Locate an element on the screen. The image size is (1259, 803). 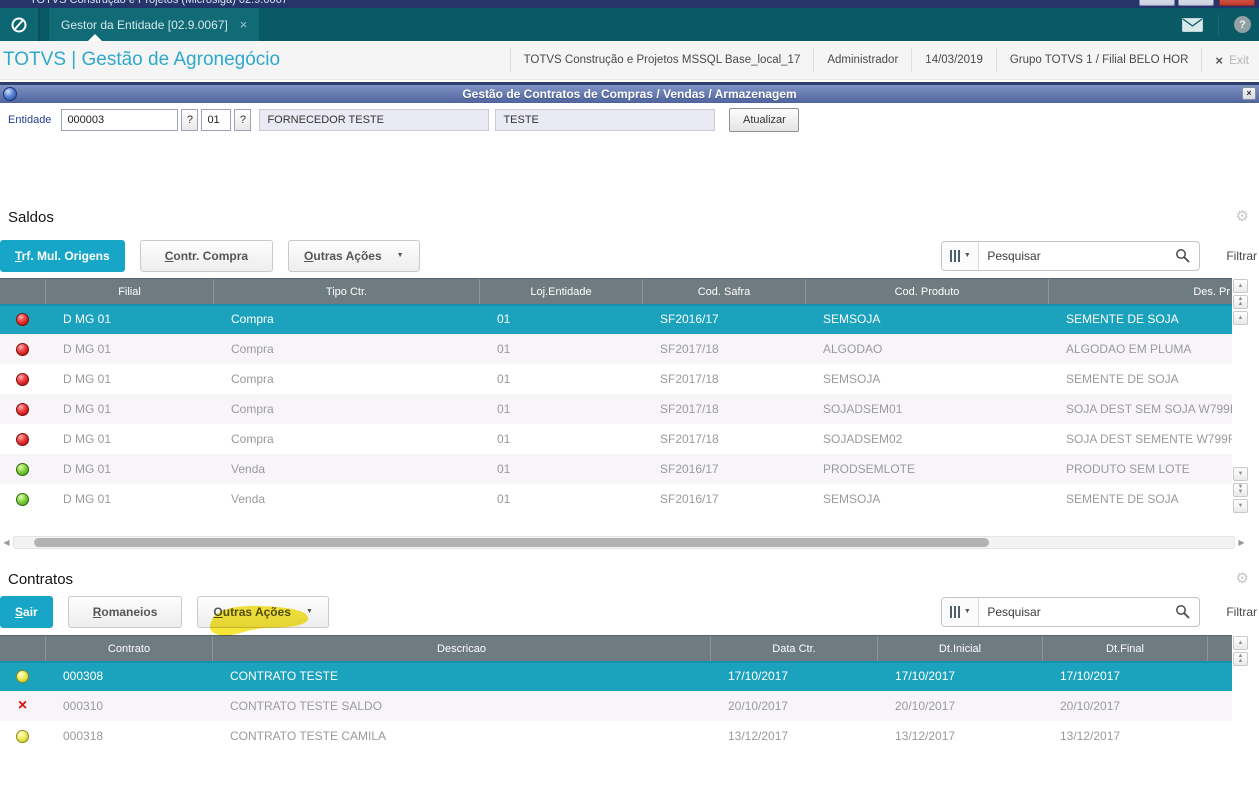
entity-lookup-button: ? is located at coordinates (190, 120).